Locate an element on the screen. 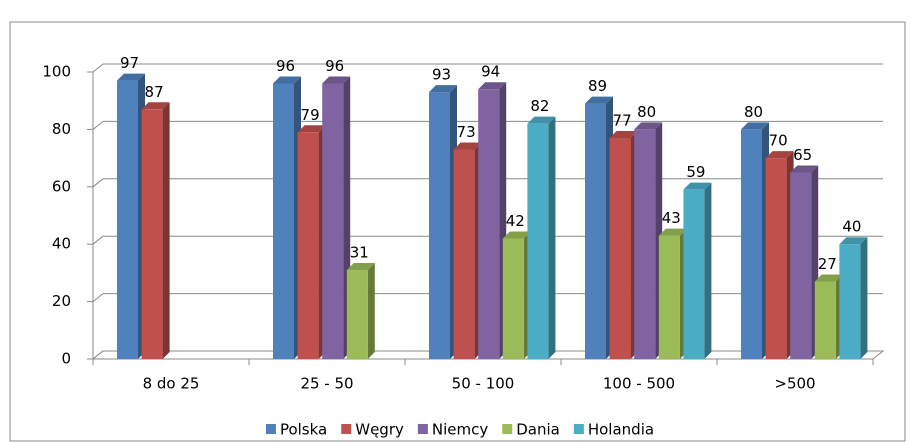 The height and width of the screenshot is (443, 920). x-tick-label: >500 is located at coordinates (794, 384).